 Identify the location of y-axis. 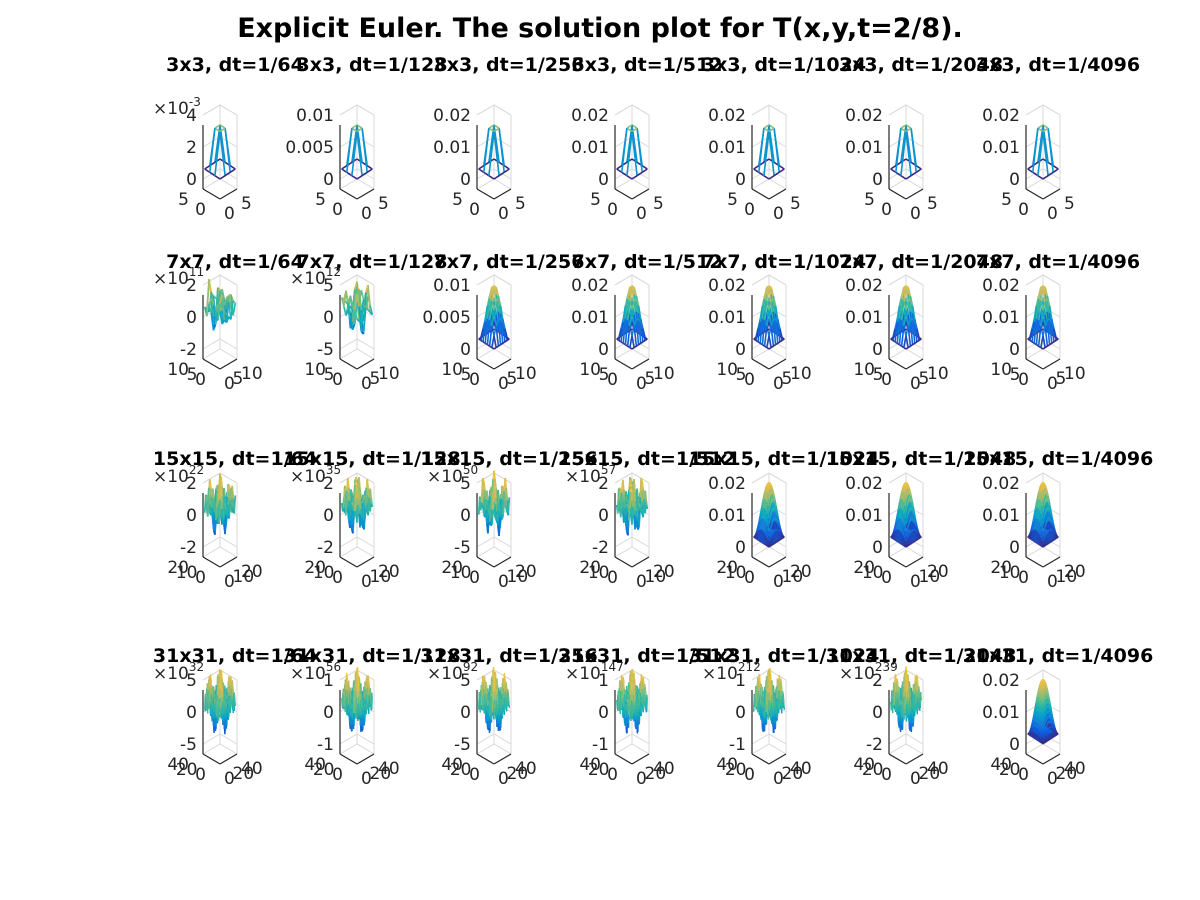
(502, 194).